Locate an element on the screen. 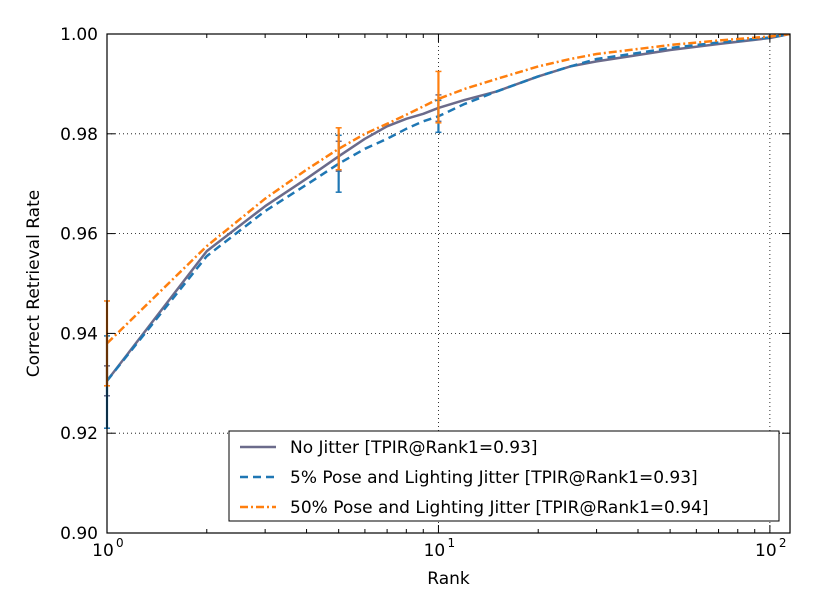 The image size is (814, 613). x-axis-label: Rank is located at coordinates (448, 579).